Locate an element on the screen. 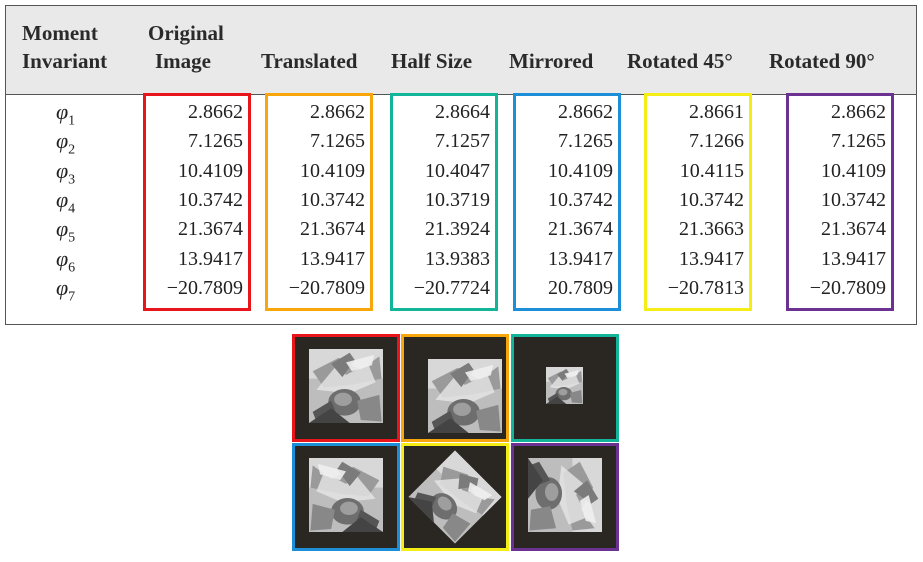  rotated-90-image-thumbnail is located at coordinates (565, 497).